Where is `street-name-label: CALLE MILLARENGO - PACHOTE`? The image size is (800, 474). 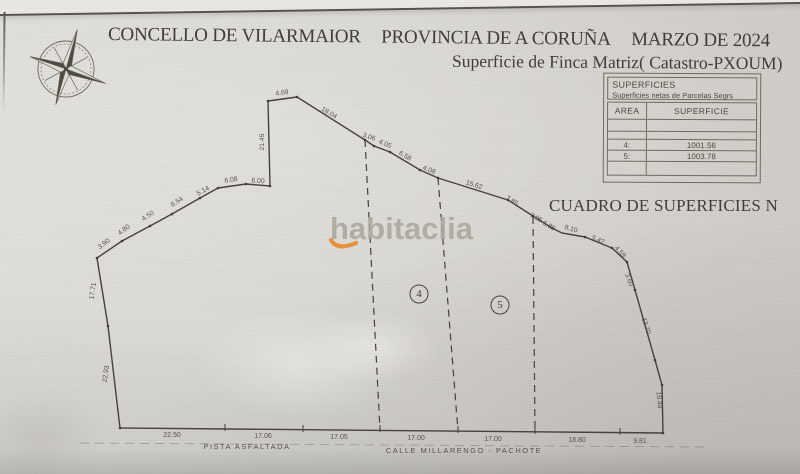 street-name-label: CALLE MILLARENGO - PACHOTE is located at coordinates (464, 450).